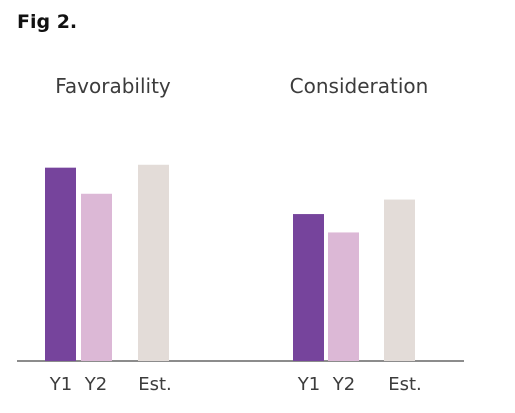  Describe the element at coordinates (96, 277) in the screenshot. I see `bar-favorability-y2` at that location.